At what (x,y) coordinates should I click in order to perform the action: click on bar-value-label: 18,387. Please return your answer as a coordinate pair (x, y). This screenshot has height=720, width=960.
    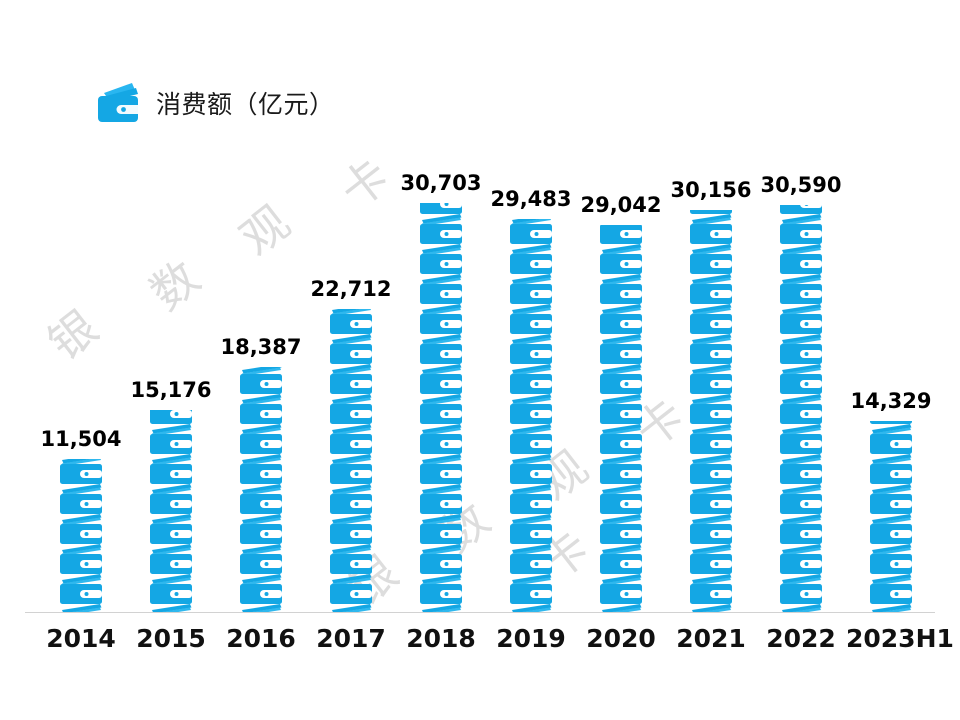
    Looking at the image, I should click on (261, 347).